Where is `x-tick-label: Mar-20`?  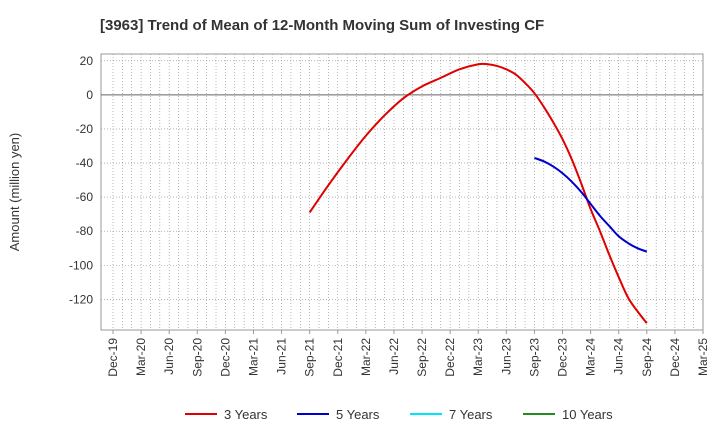
x-tick-label: Mar-20 is located at coordinates (141, 357).